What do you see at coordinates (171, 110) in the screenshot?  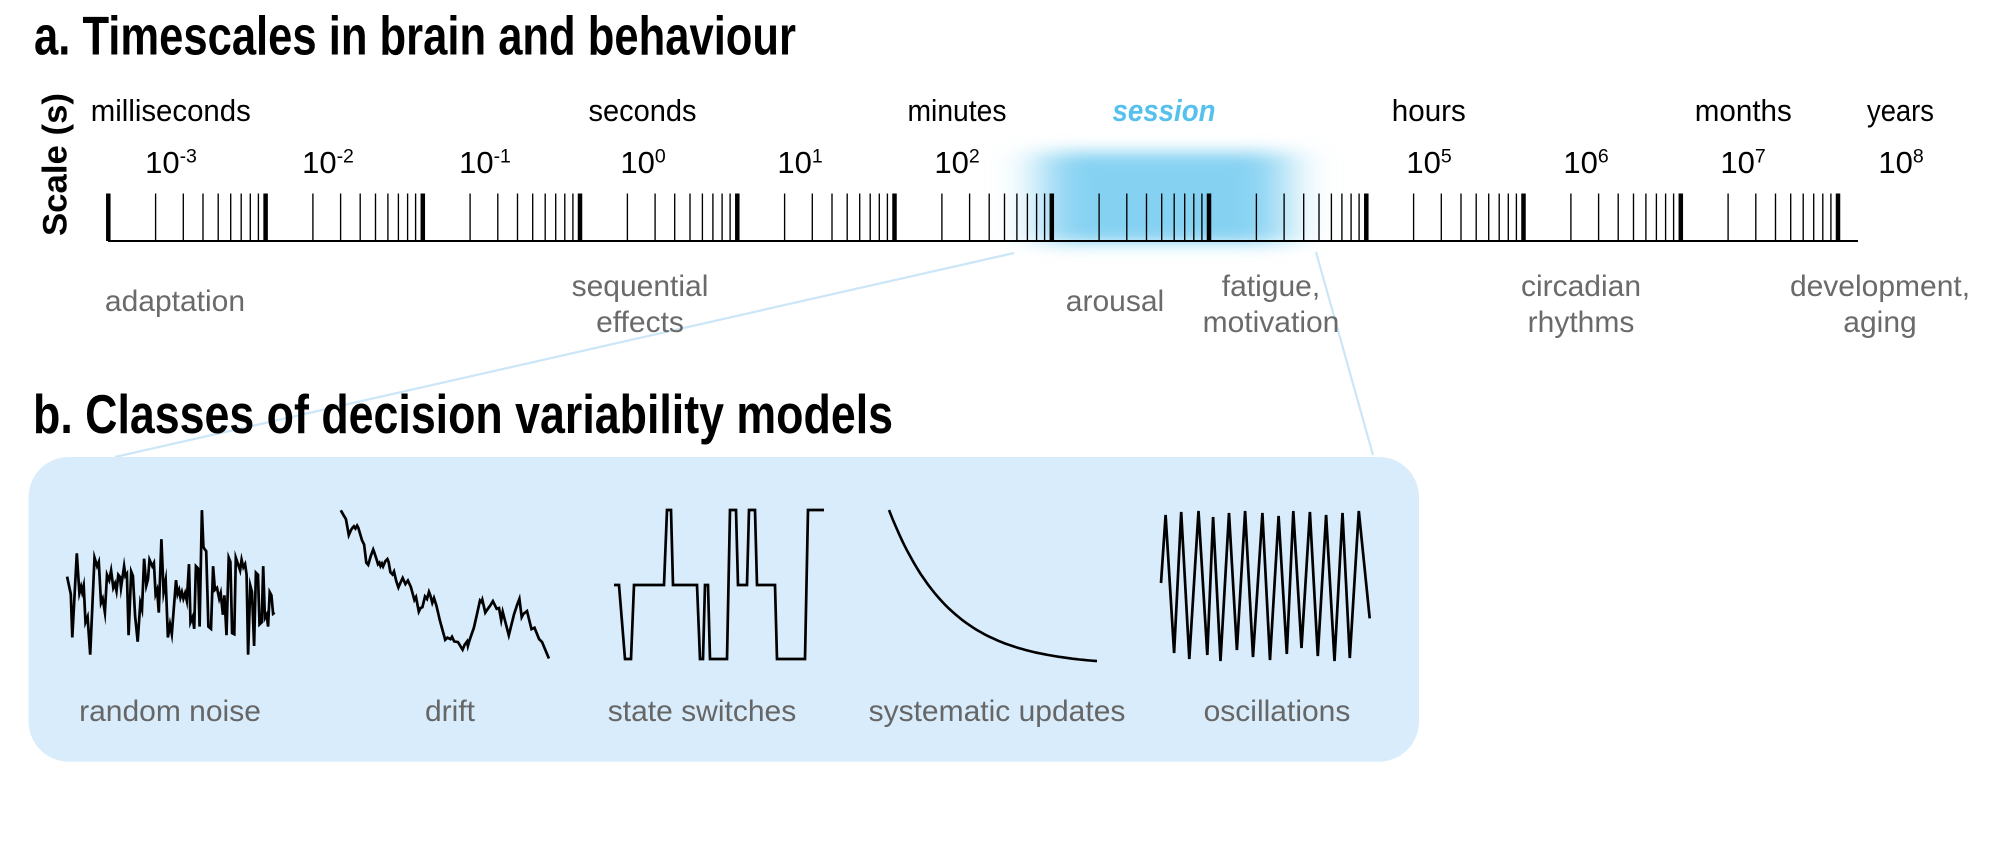 I see `svg-text: milliseconds` at bounding box center [171, 110].